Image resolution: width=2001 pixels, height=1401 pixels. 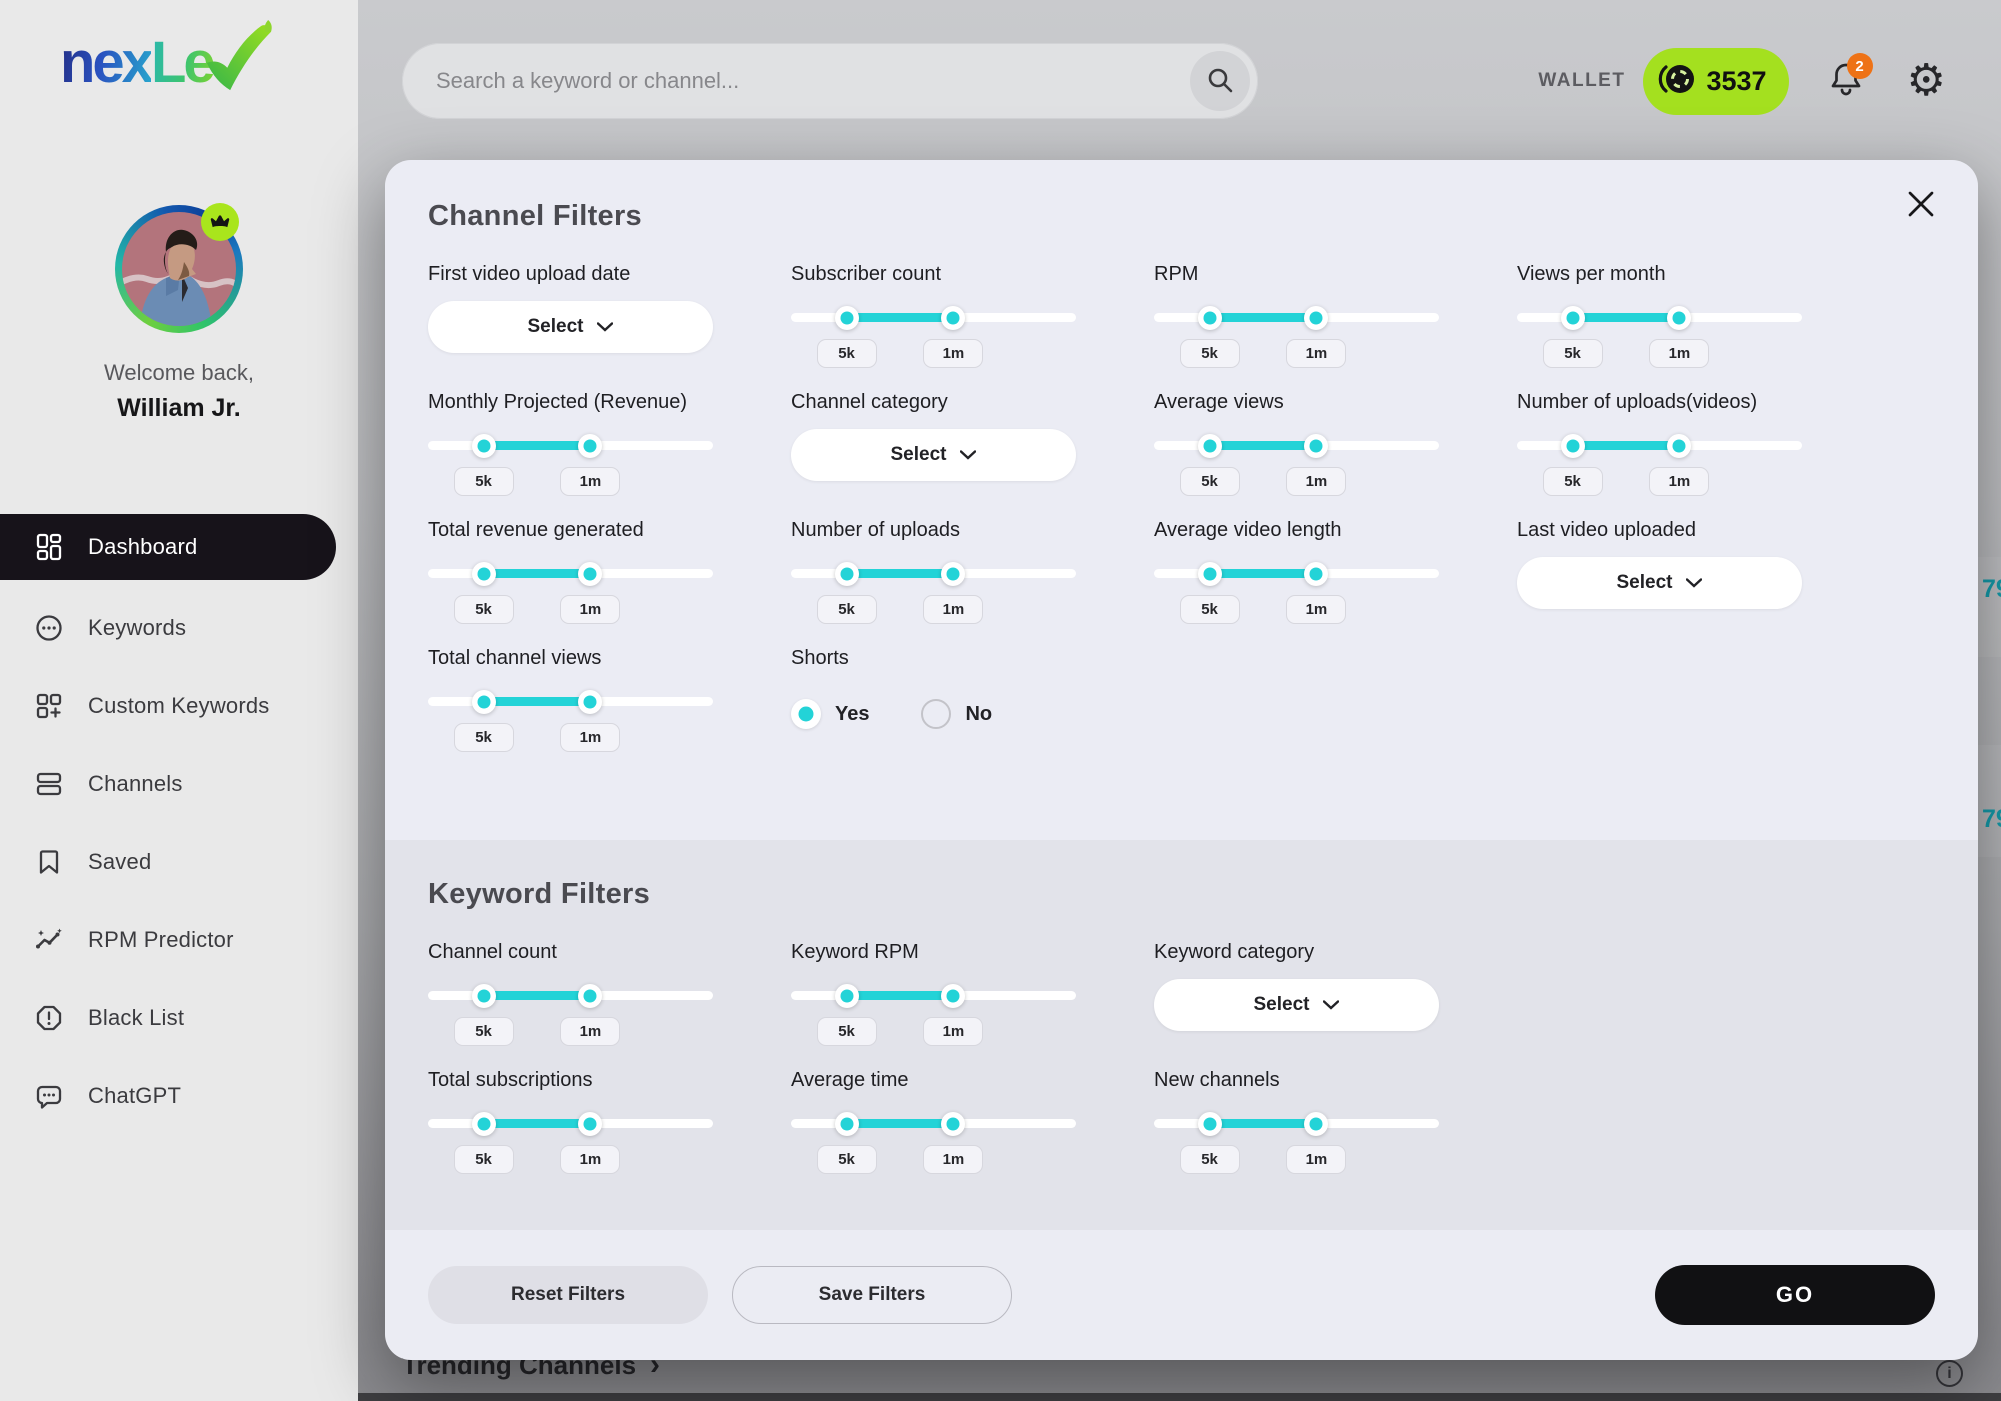 What do you see at coordinates (1220, 81) in the screenshot?
I see `search-button` at bounding box center [1220, 81].